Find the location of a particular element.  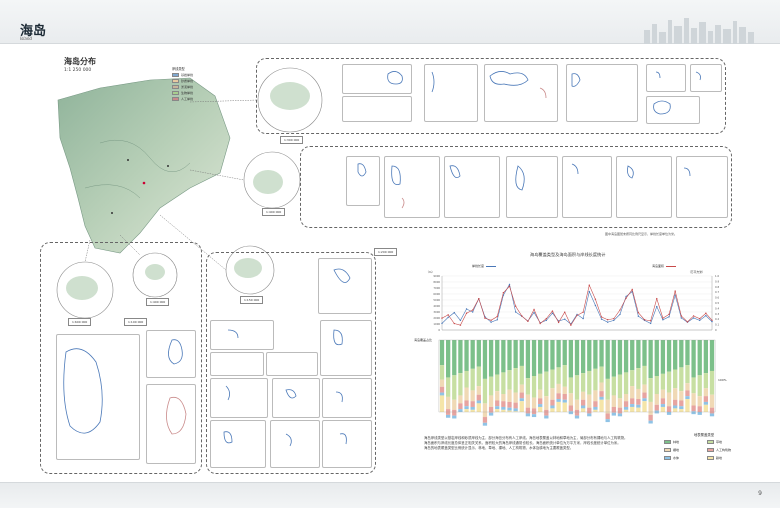

y-right-tick-label: 0.2 is located at coordinates (717, 319).